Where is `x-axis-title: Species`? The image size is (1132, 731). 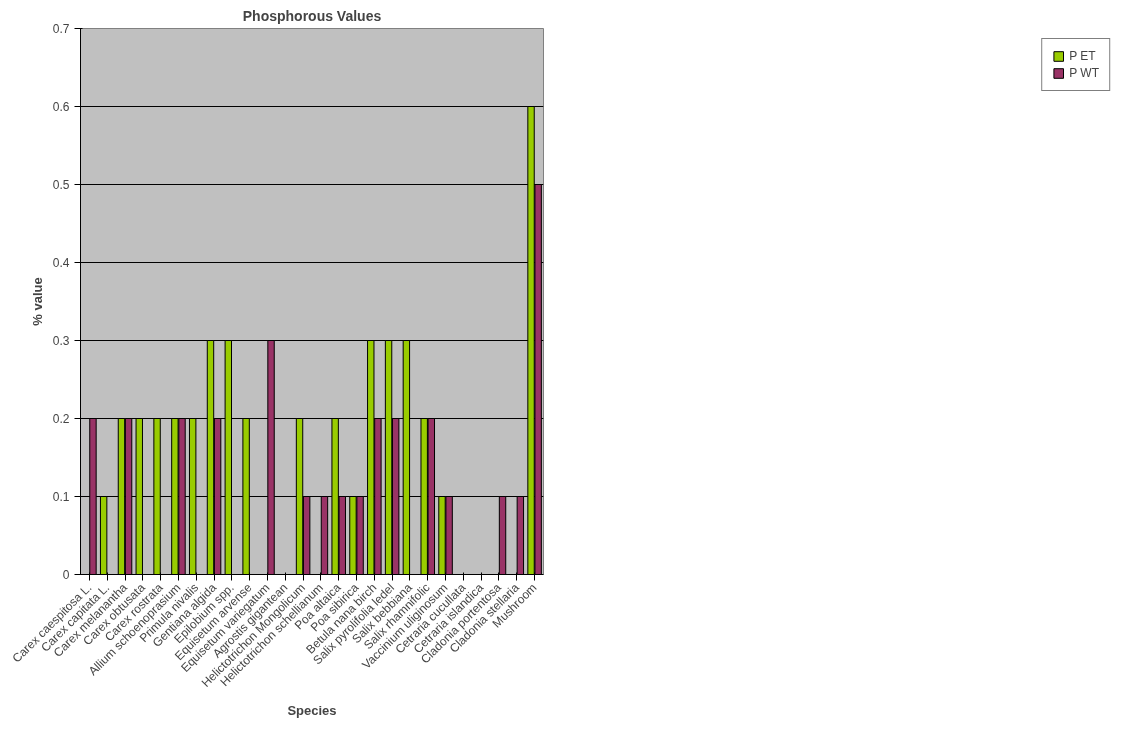
x-axis-title: Species is located at coordinates (312, 710).